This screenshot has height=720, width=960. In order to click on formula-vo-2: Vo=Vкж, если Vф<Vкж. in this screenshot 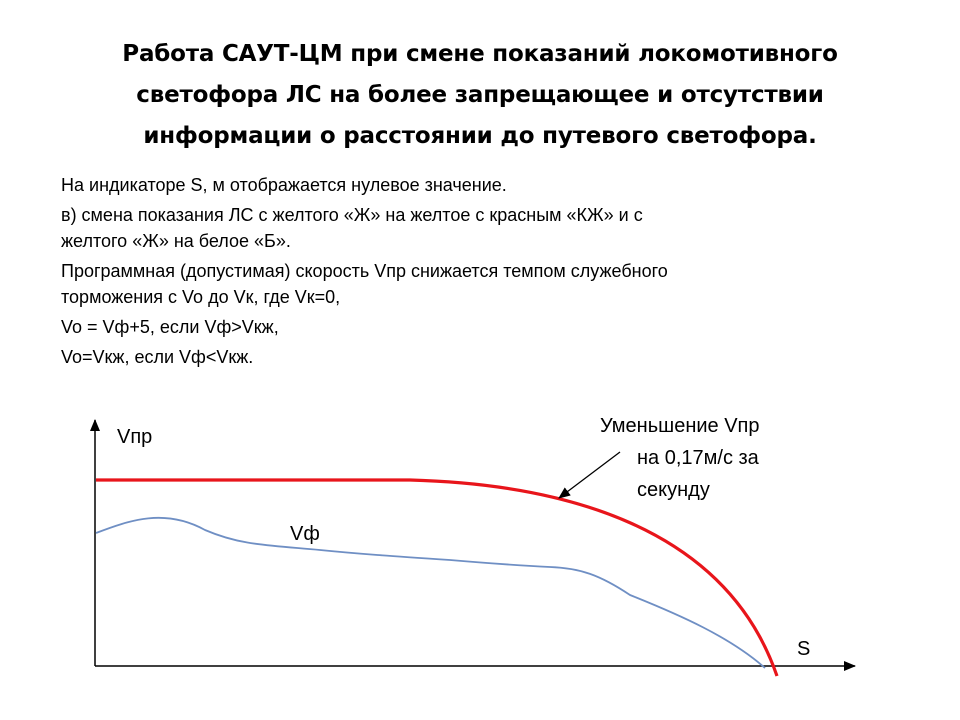, I will do `click(157, 357)`.